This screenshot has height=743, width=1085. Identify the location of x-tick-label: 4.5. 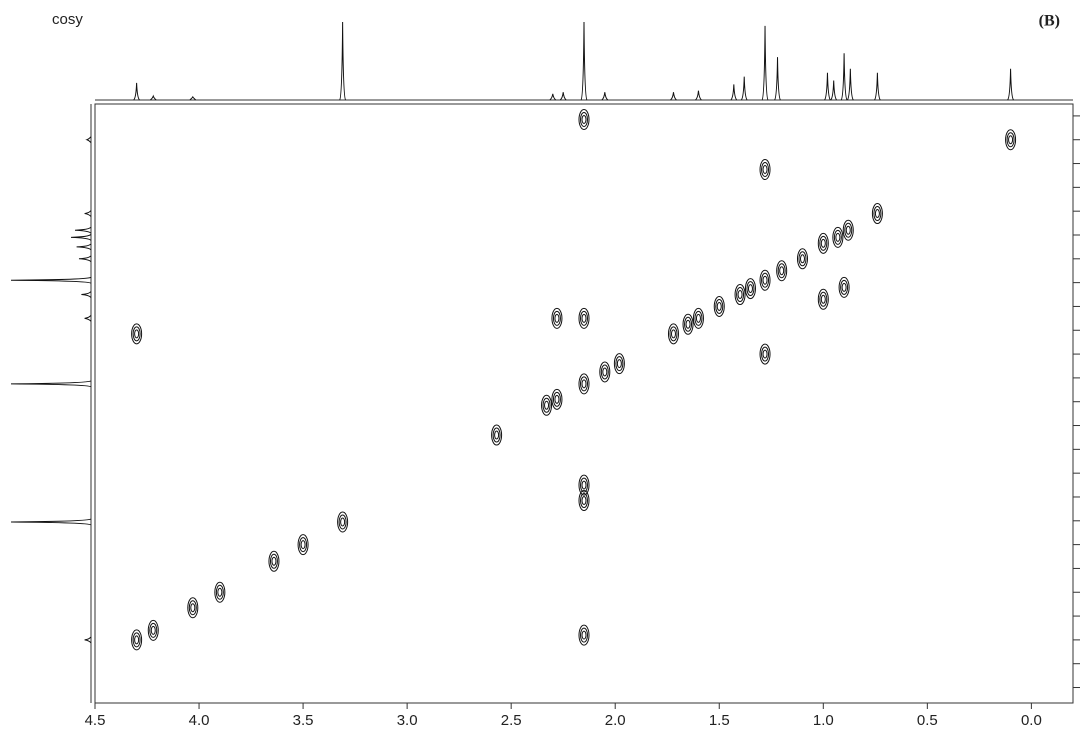
(95, 720).